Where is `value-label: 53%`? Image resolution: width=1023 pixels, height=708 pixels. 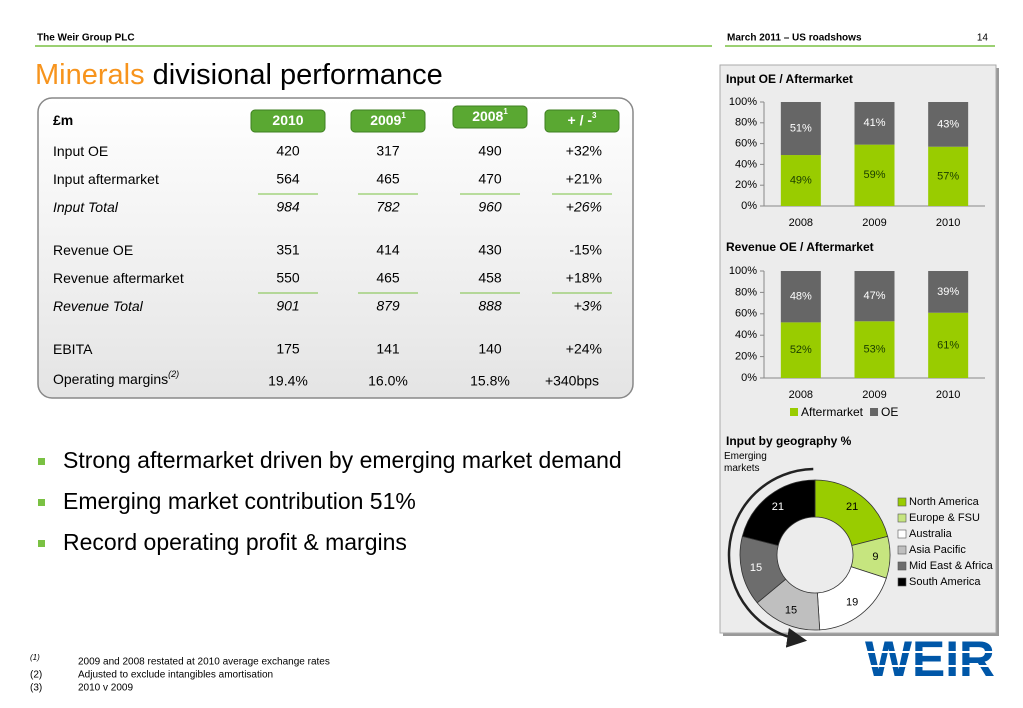
value-label: 53% is located at coordinates (874, 350).